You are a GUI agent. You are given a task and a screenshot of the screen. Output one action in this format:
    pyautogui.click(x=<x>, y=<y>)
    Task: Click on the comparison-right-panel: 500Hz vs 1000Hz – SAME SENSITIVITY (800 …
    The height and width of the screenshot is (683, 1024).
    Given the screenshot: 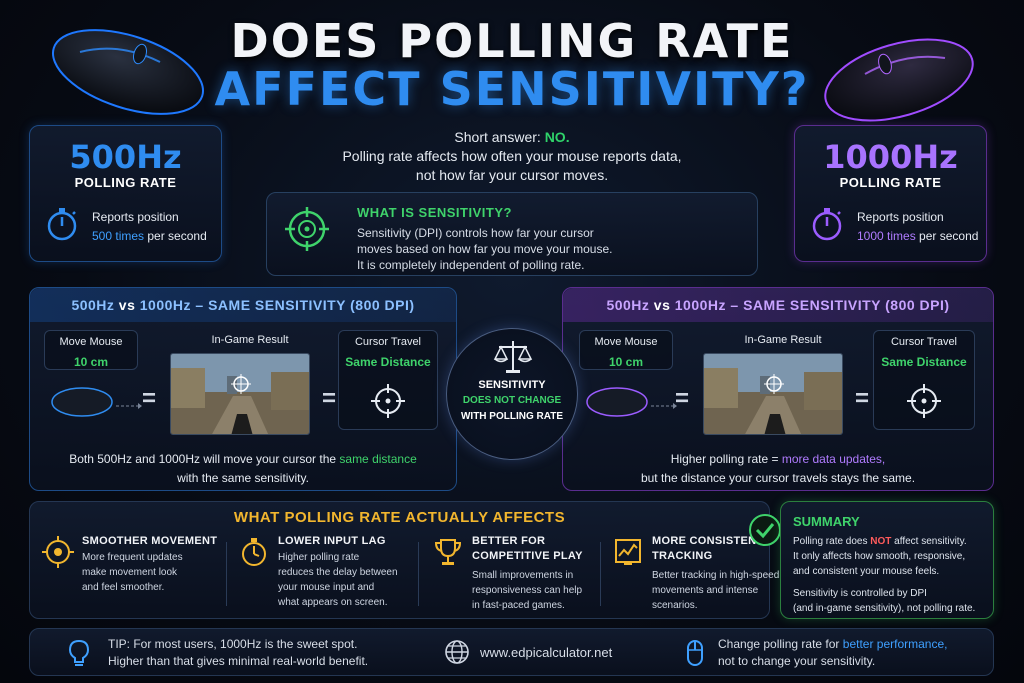 What is the action you would take?
    pyautogui.click(x=778, y=389)
    